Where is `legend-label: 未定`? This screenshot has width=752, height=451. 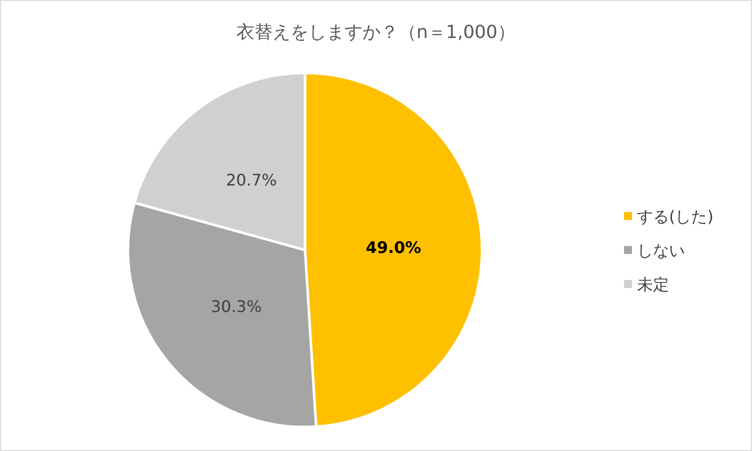 legend-label: 未定 is located at coordinates (653, 284).